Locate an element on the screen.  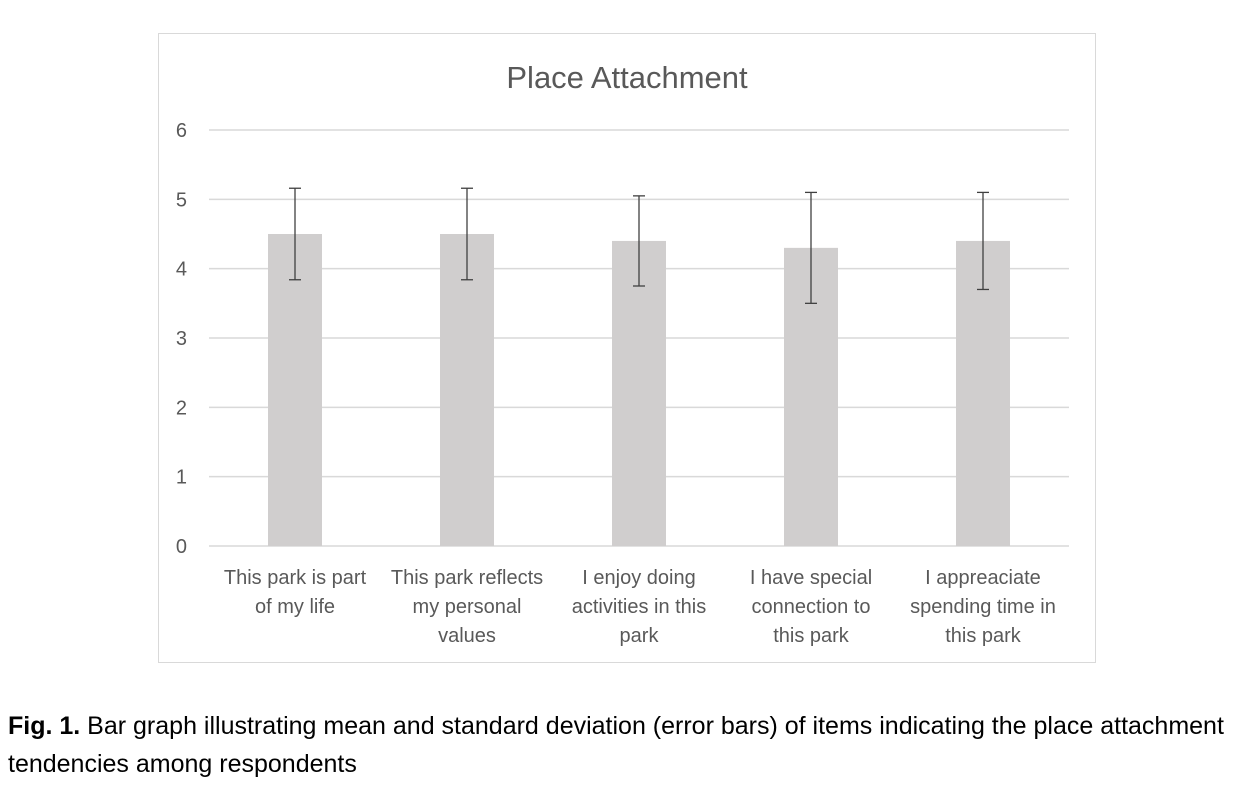
y-tick-label: 4 is located at coordinates (181, 270).